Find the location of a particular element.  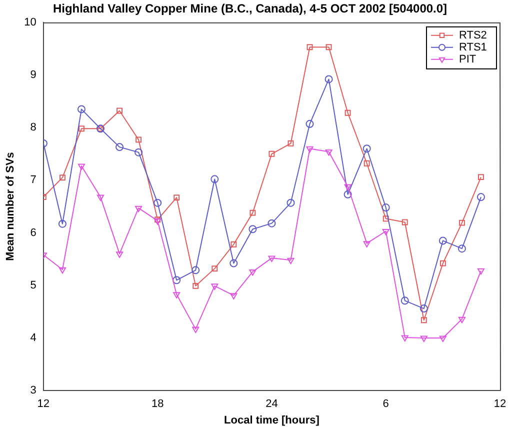

y-tick-label: 8 is located at coordinates (33, 128).